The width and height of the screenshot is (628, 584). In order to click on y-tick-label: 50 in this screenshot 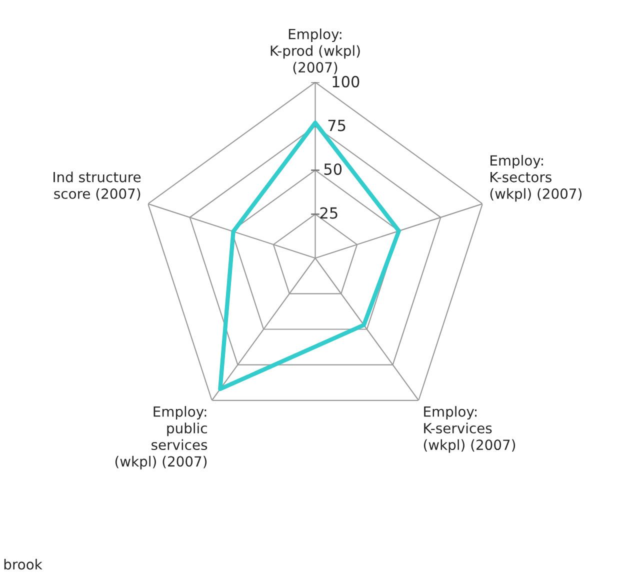, I will do `click(333, 169)`.